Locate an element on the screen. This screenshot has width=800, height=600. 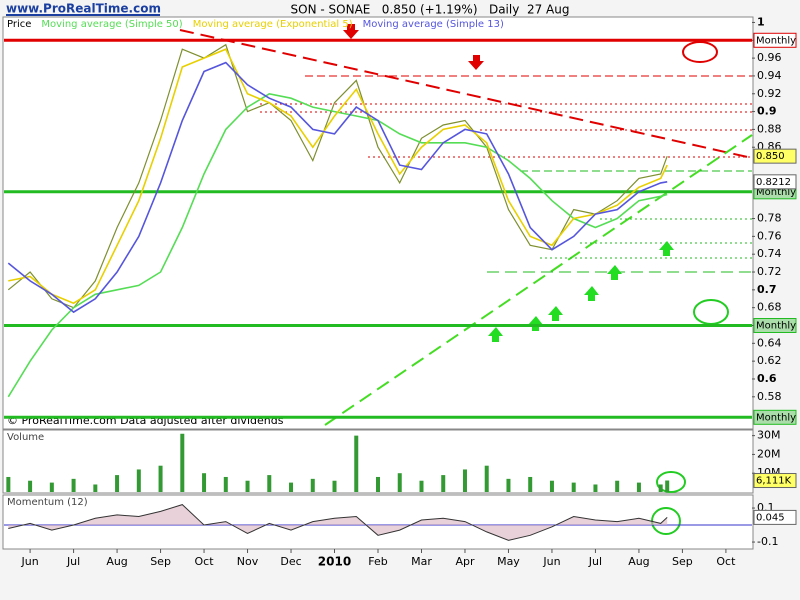
y-tick-label: 0.74 is located at coordinates (769, 253).